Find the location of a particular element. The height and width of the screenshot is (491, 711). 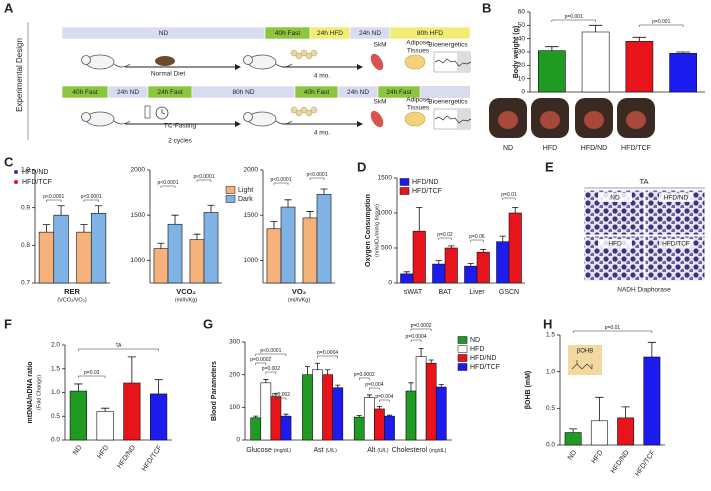

diagram-note: Adipose is located at coordinates (418, 43).